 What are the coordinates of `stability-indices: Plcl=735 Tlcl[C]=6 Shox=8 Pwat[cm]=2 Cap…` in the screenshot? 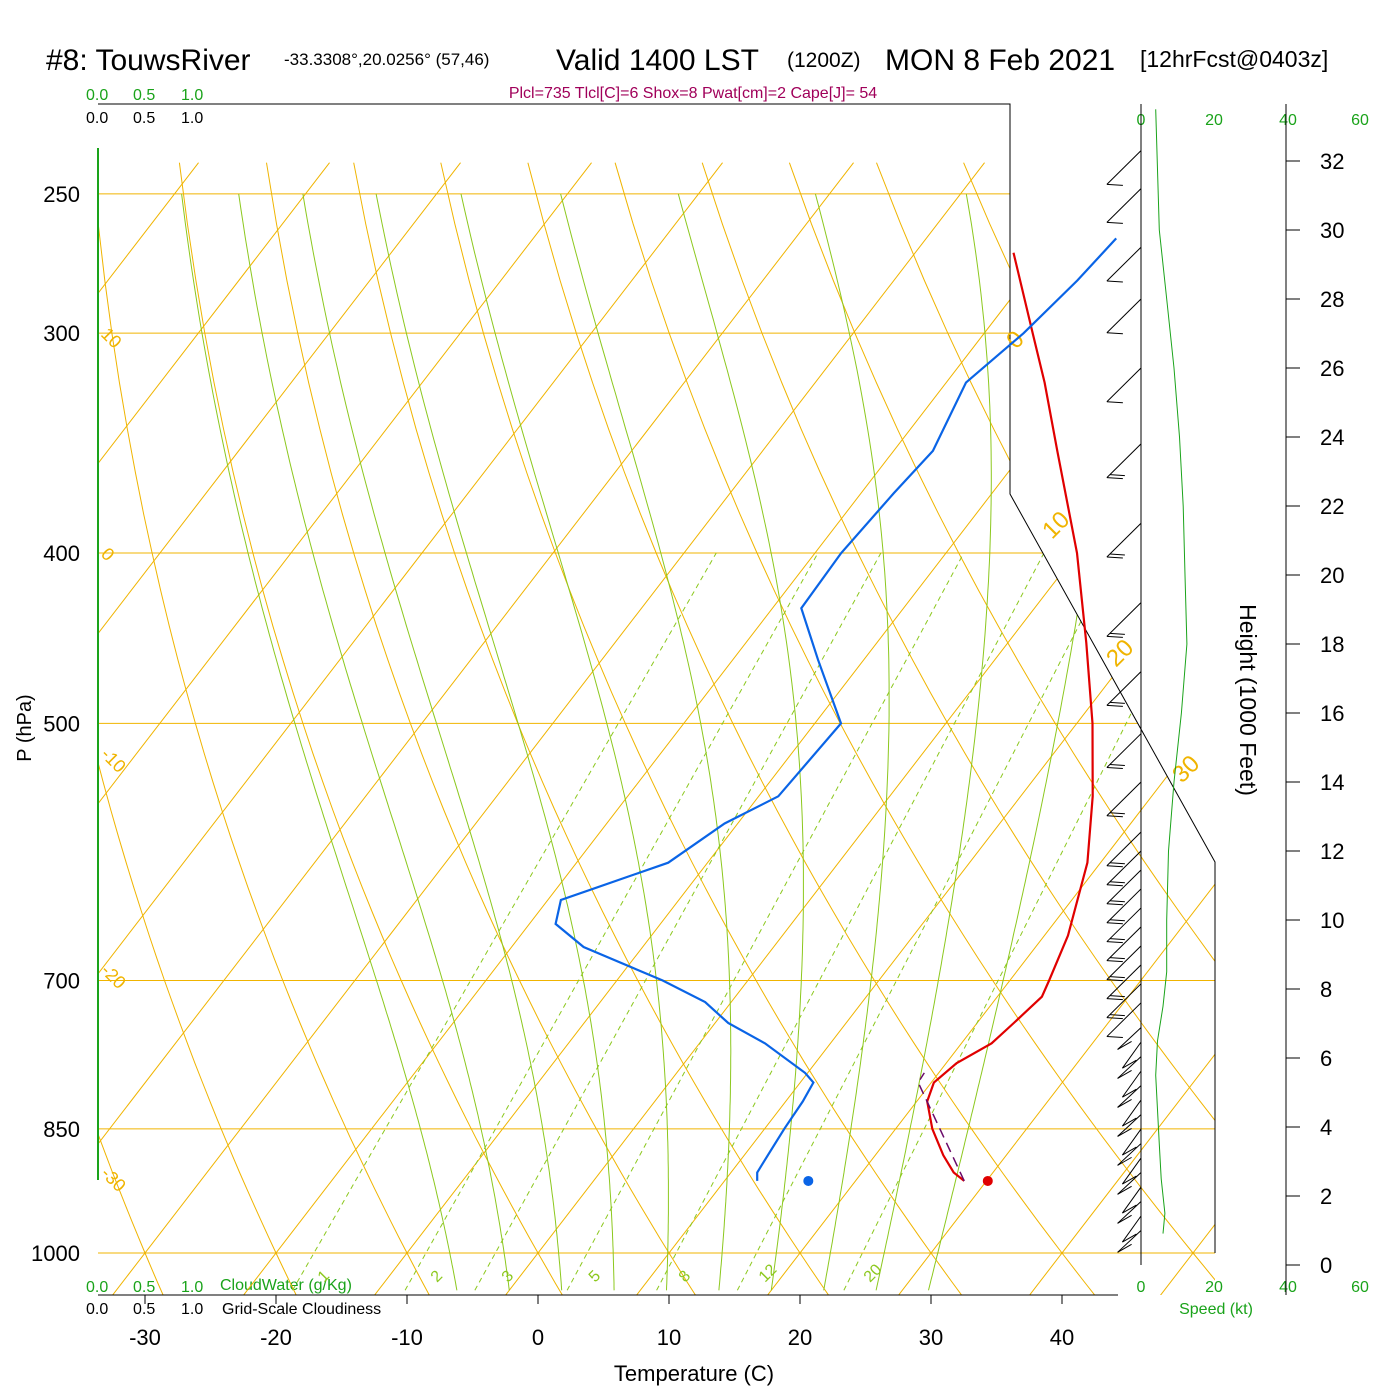 It's located at (693, 93).